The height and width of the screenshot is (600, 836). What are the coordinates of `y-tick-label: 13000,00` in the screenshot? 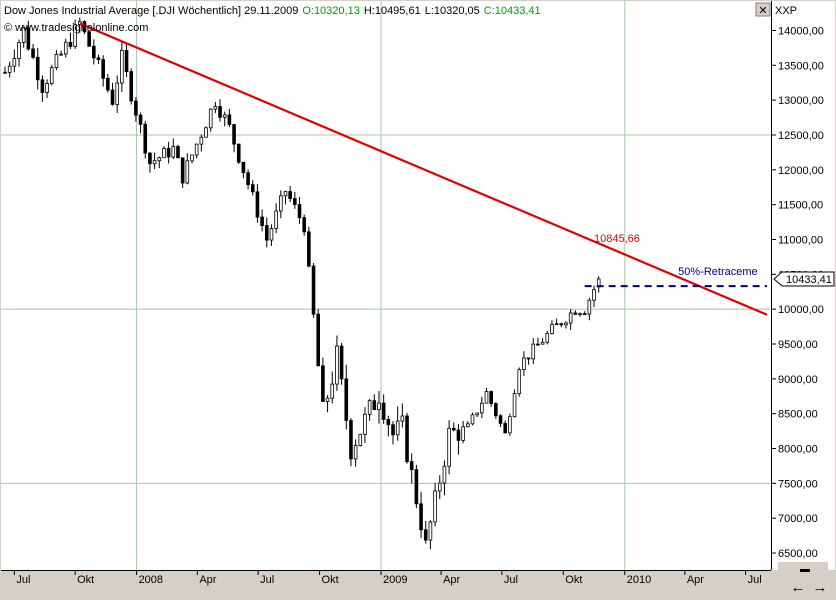 It's located at (801, 101).